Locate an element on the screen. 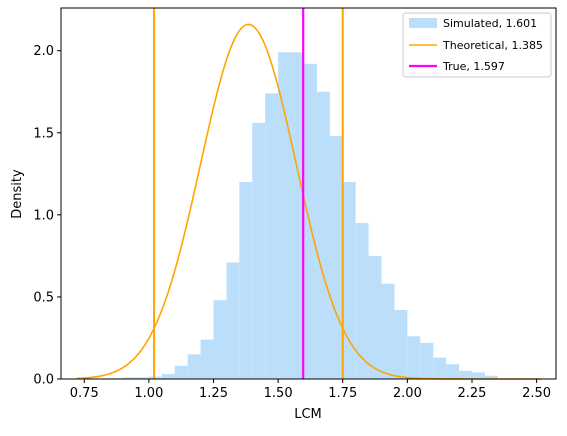 The height and width of the screenshot is (436, 567). legend-label-simulated: Simulated, 1.601 is located at coordinates (490, 23).